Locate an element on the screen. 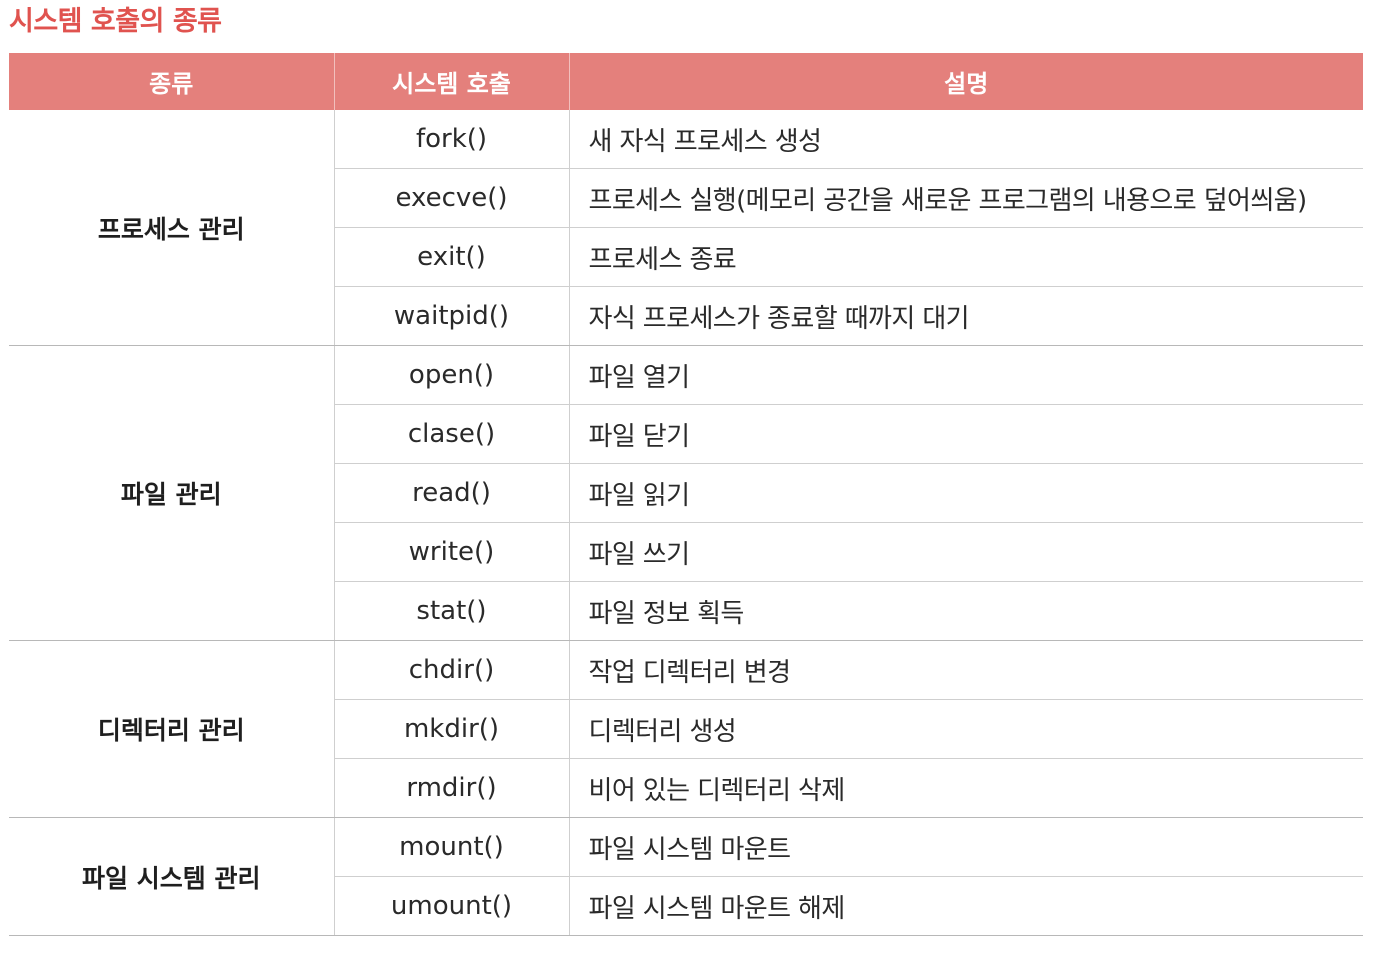  description-cell: 비어 있는 디렉터리 삭제 is located at coordinates (965, 788).